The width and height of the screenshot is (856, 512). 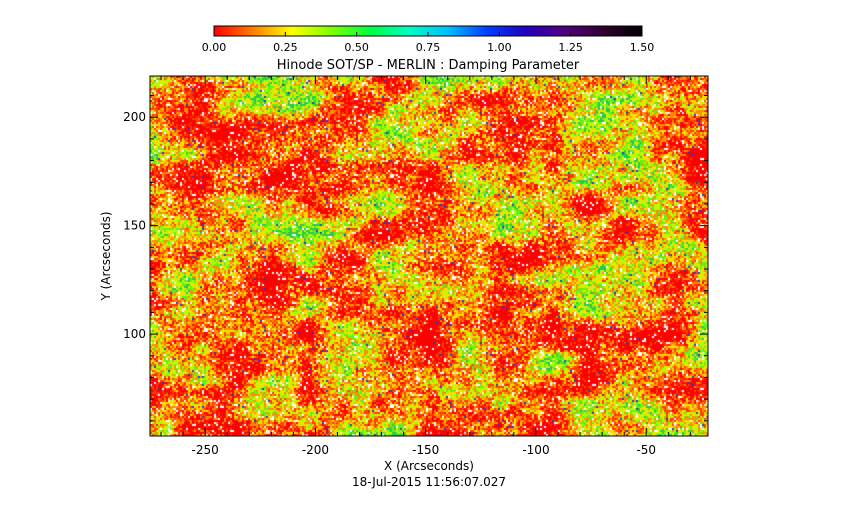 What do you see at coordinates (425, 450) in the screenshot?
I see `x-tick-label: -150` at bounding box center [425, 450].